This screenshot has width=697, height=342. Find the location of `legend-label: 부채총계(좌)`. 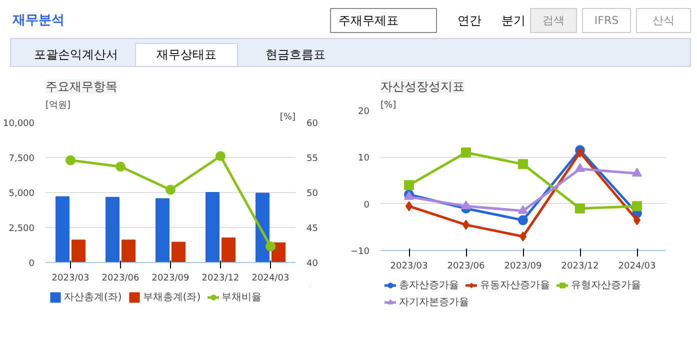

legend-label: 부채총계(좌) is located at coordinates (171, 297).